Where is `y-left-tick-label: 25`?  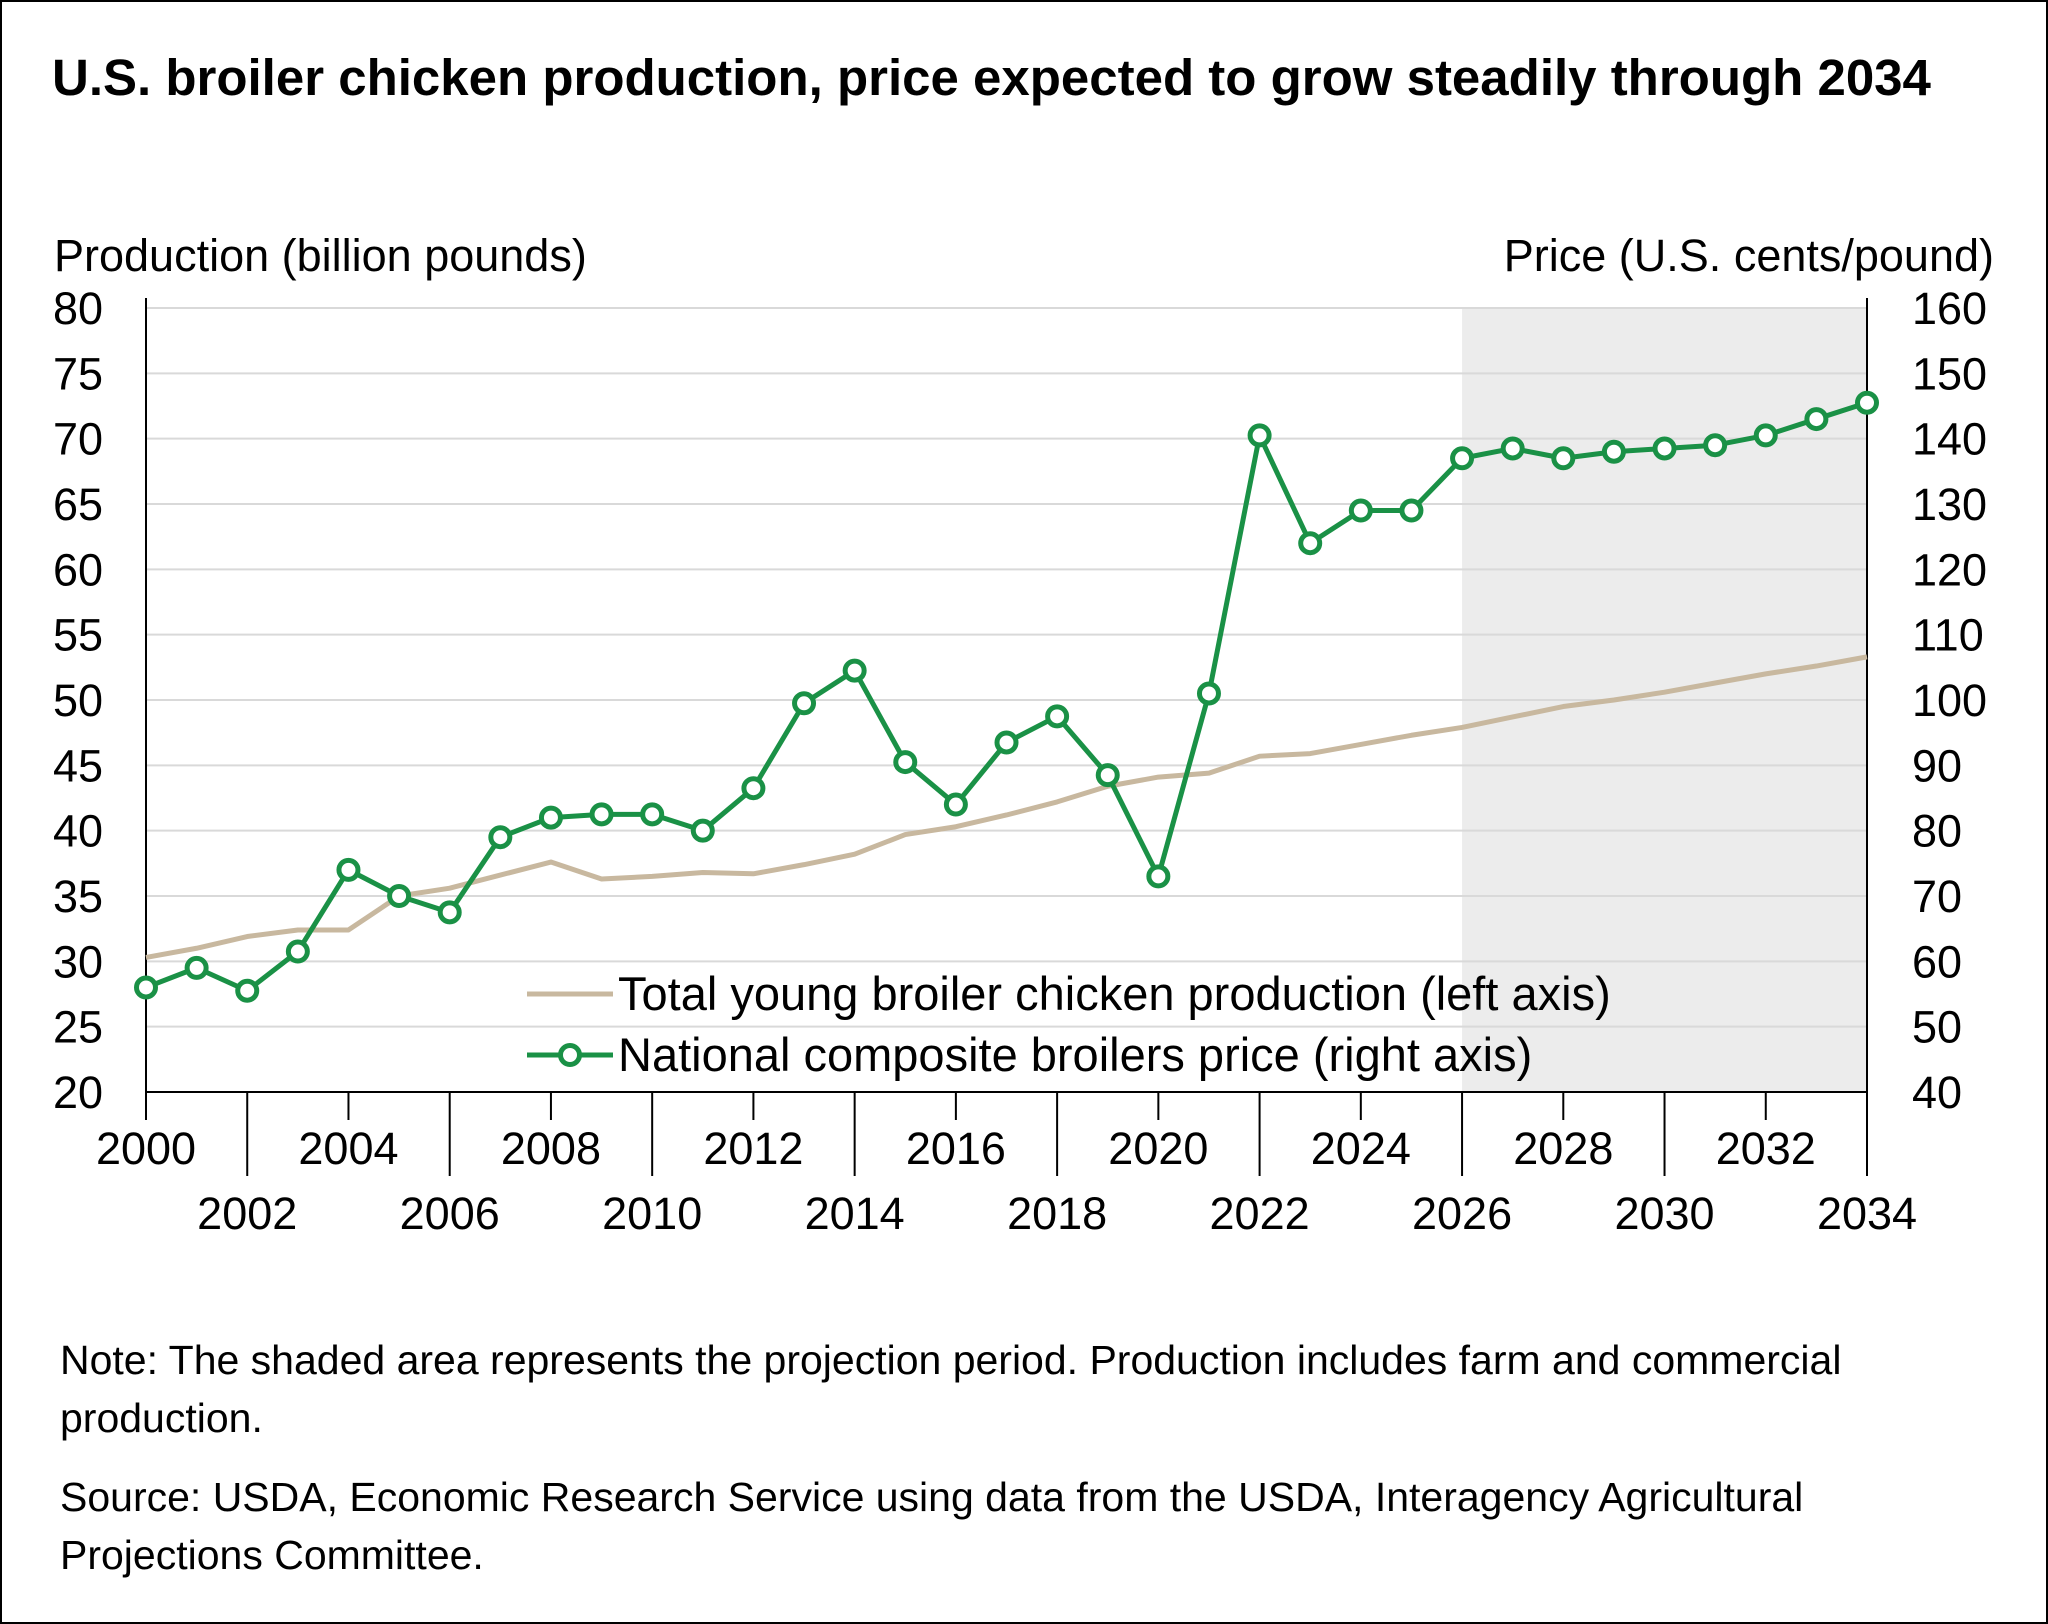
y-left-tick-label: 25 is located at coordinates (78, 1027).